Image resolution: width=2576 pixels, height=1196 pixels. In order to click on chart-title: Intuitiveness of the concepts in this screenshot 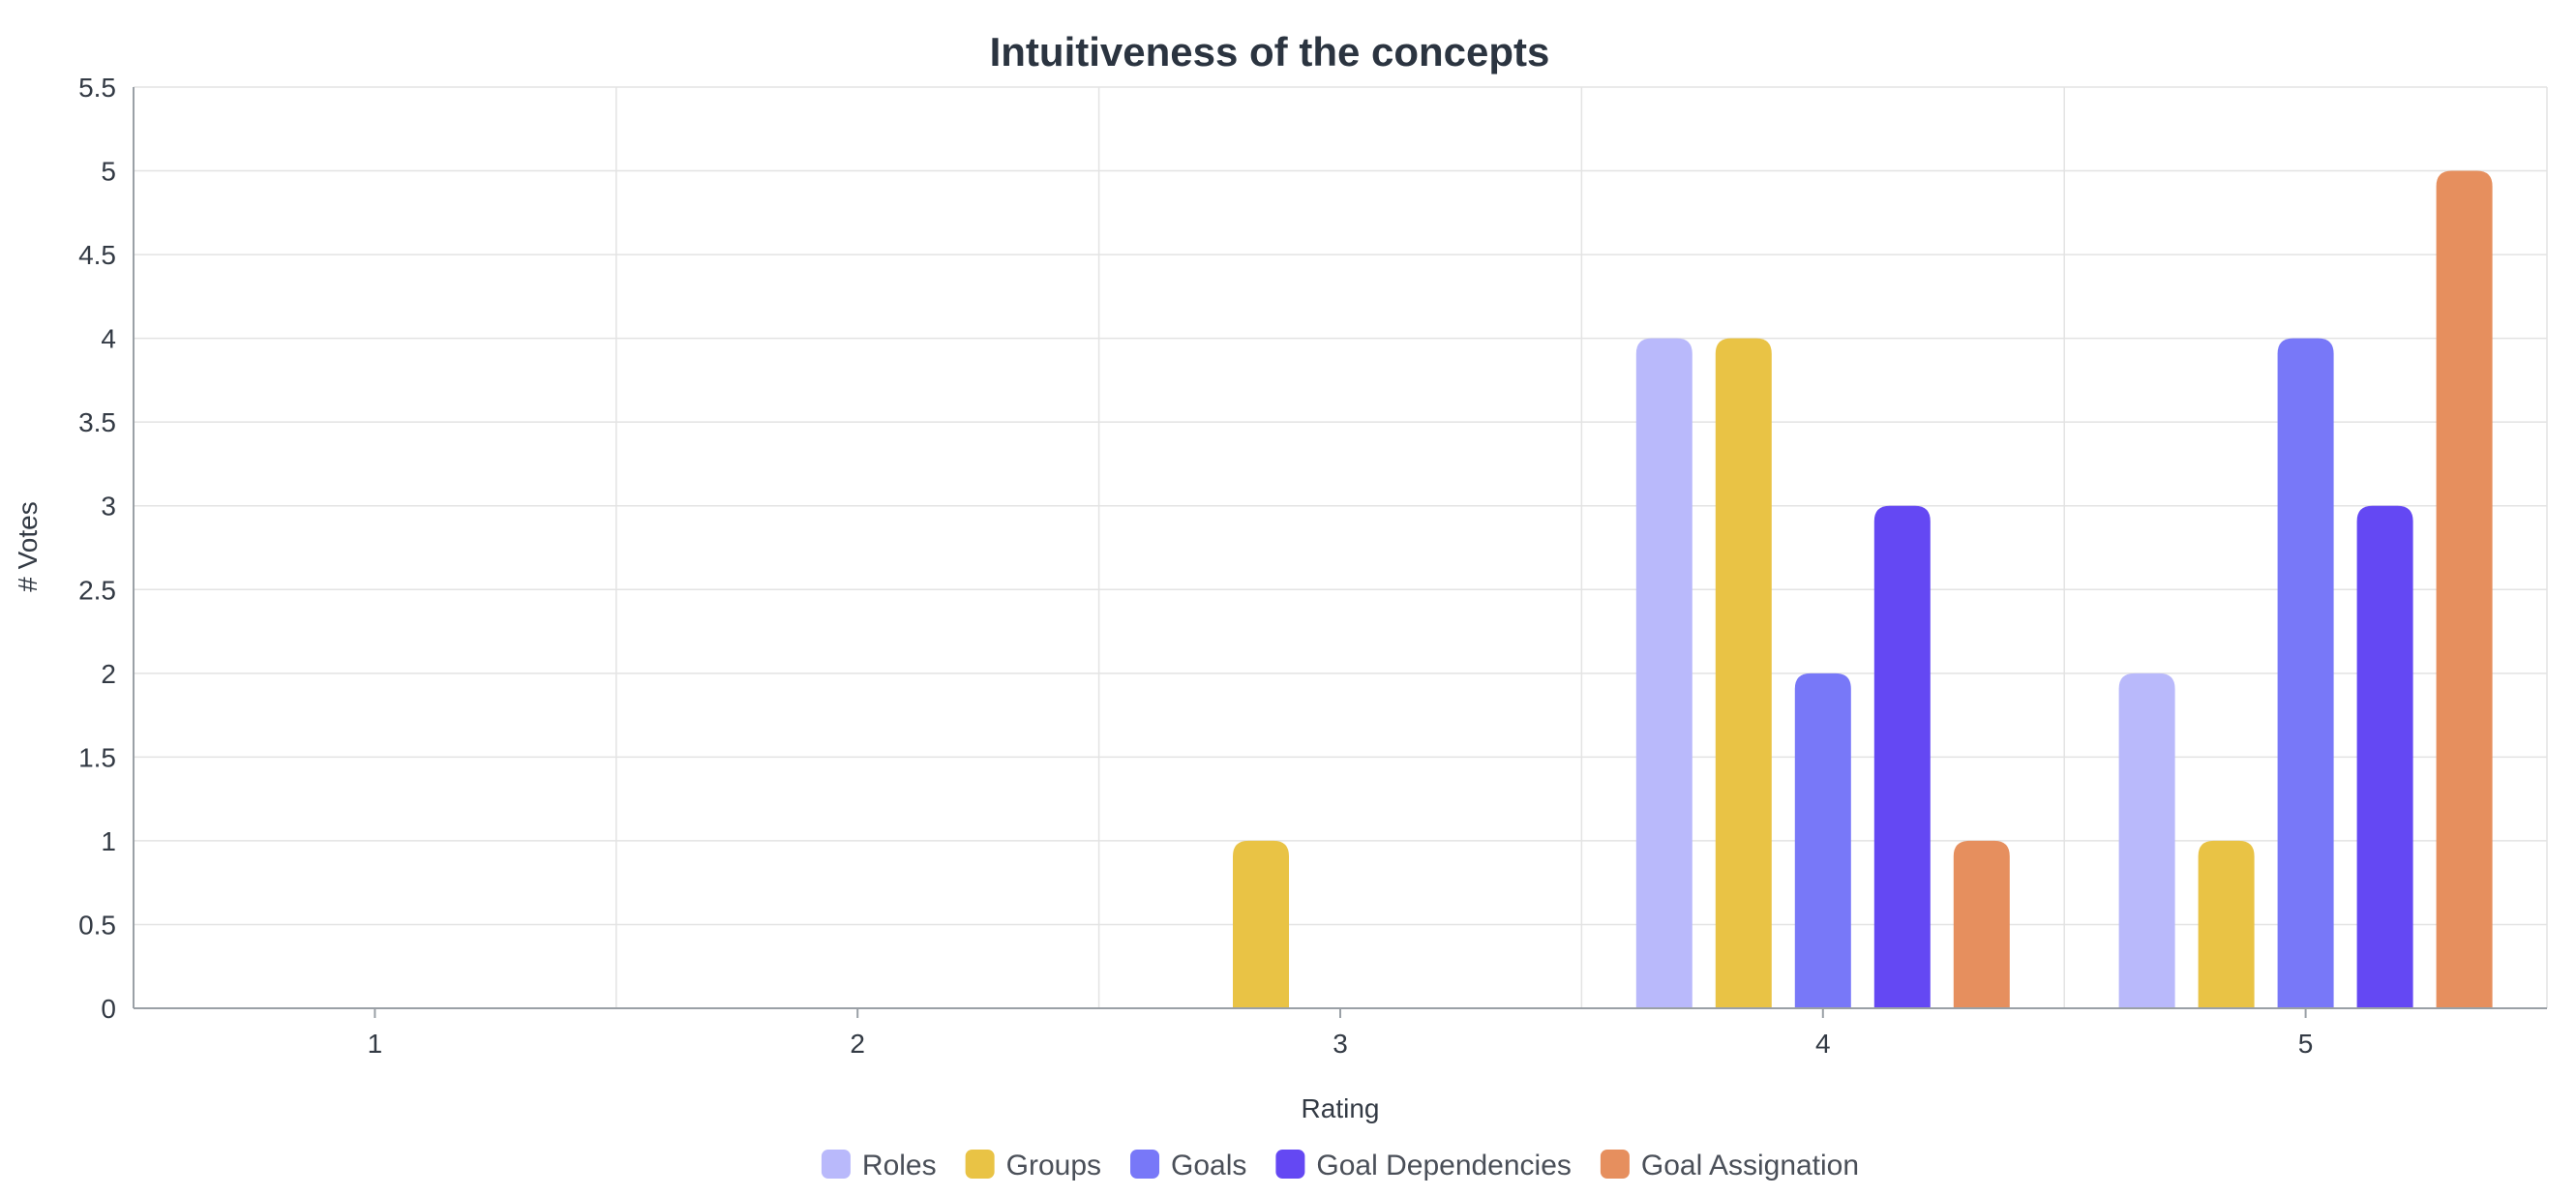, I will do `click(1270, 52)`.